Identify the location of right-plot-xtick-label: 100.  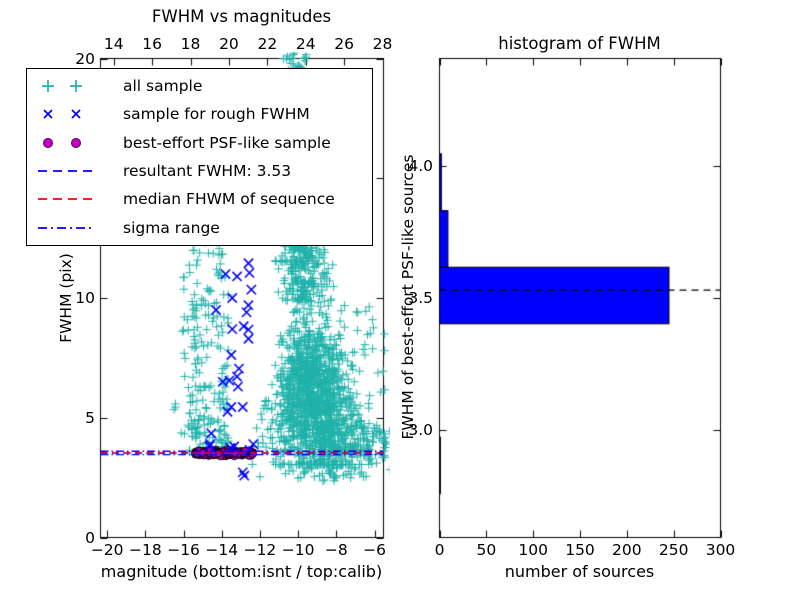
(533, 550).